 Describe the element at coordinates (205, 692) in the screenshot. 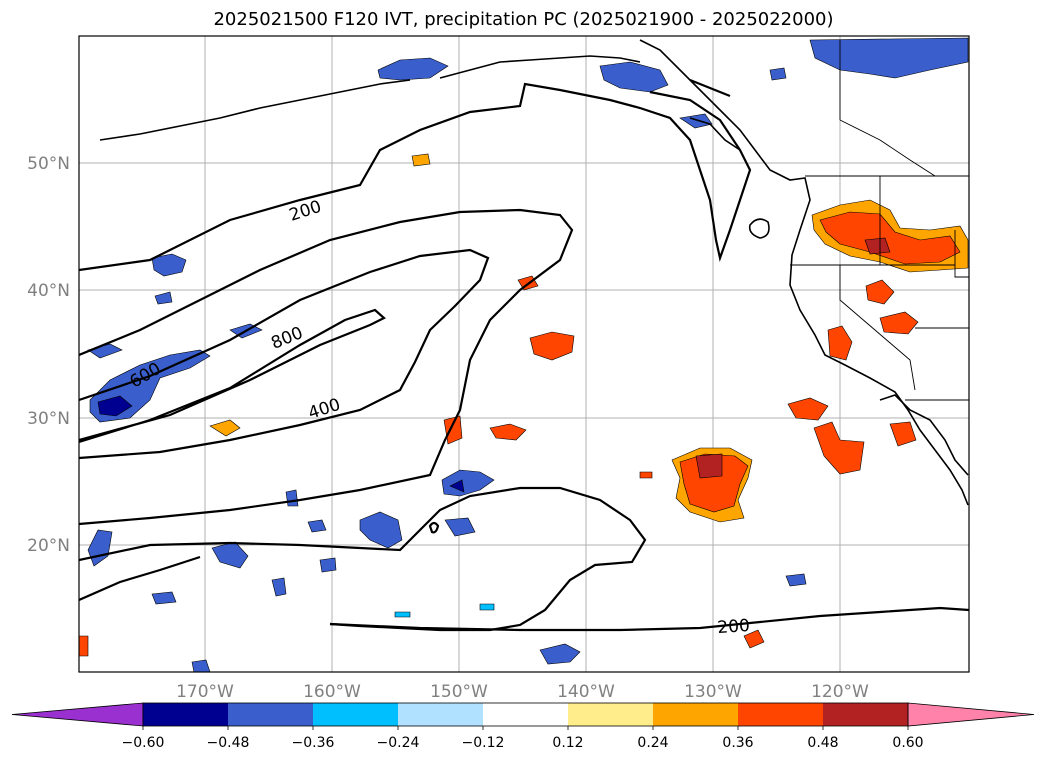

I see `lon-label: 170°W` at that location.